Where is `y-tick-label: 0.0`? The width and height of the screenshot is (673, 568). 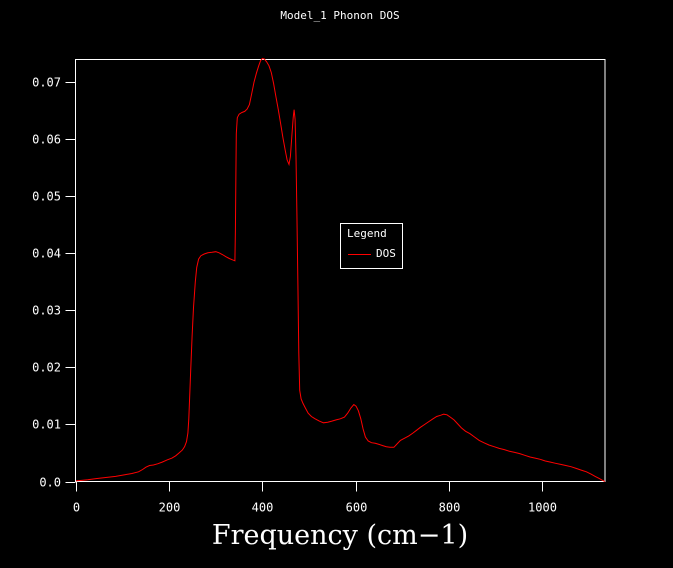
y-tick-label: 0.0 is located at coordinates (50, 483).